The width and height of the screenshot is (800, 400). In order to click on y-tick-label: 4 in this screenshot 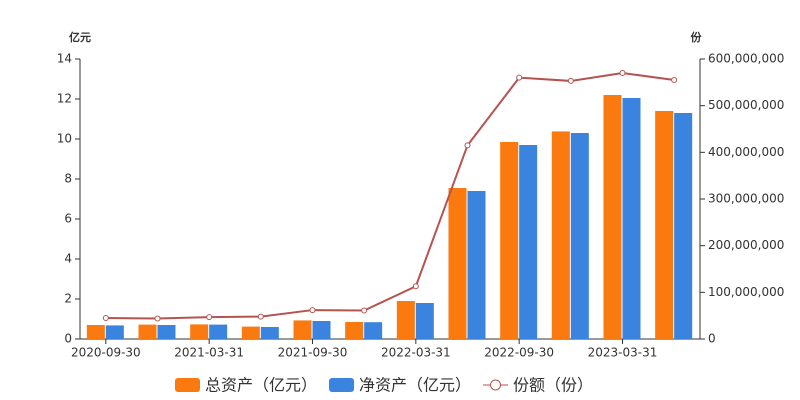, I will do `click(68, 259)`.